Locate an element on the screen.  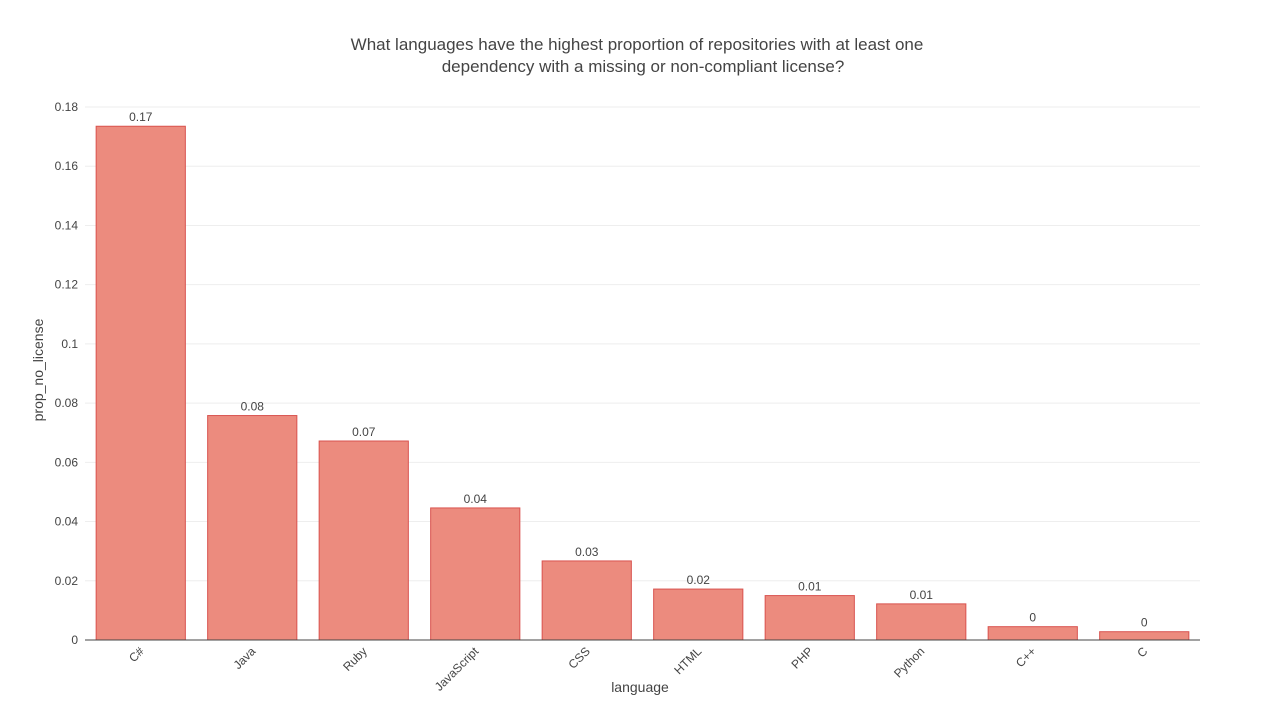
bar-html is located at coordinates (698, 614).